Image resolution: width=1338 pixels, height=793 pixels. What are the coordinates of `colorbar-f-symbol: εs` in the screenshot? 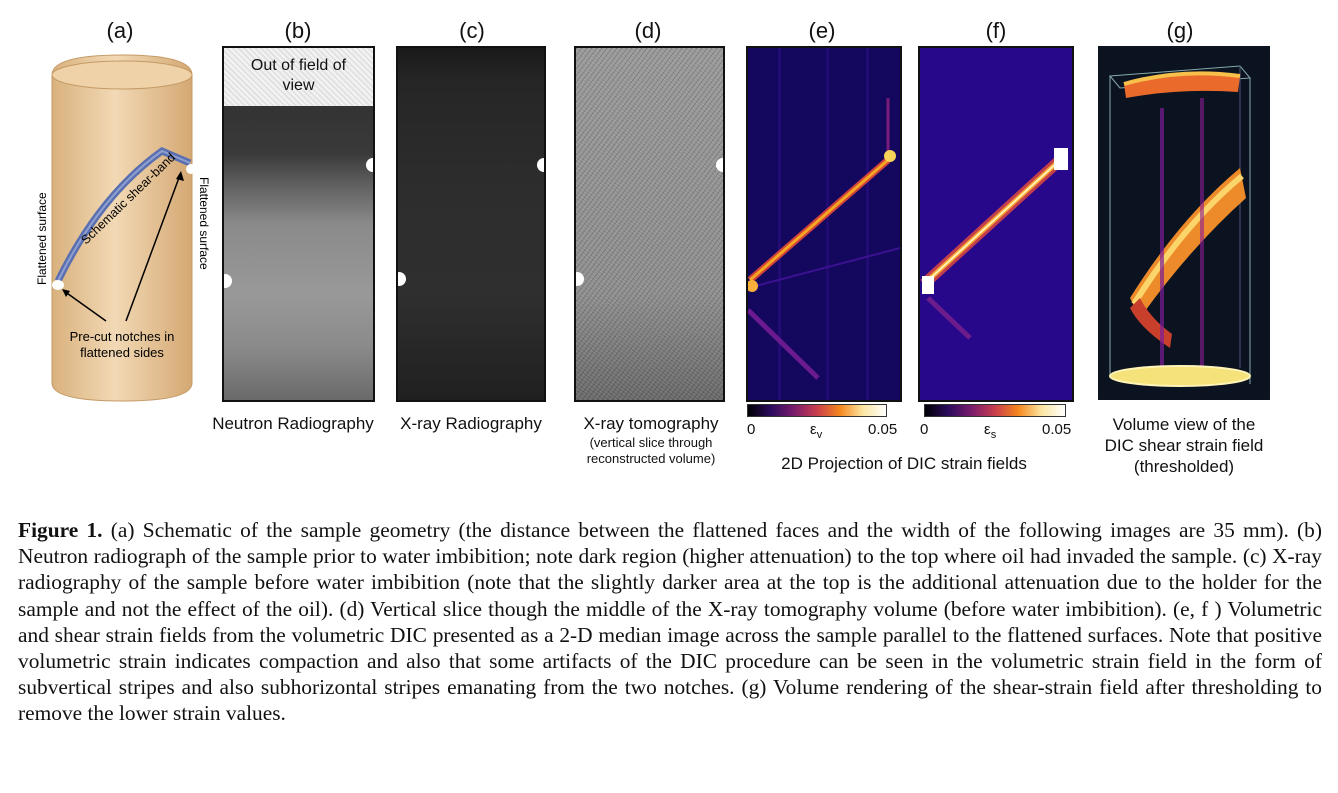 It's located at (990, 431).